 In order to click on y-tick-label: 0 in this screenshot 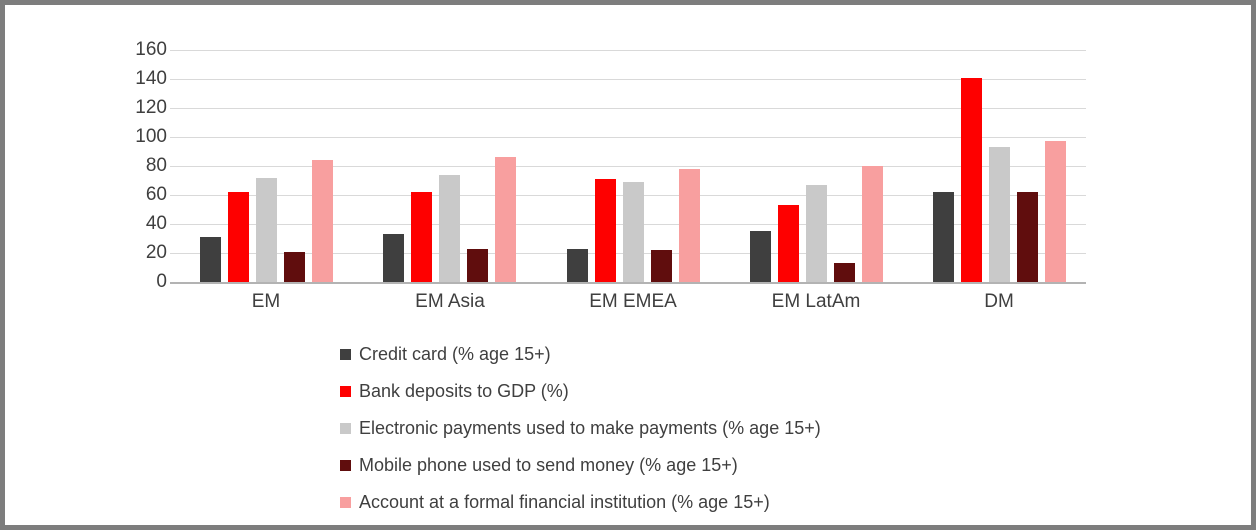, I will do `click(161, 281)`.